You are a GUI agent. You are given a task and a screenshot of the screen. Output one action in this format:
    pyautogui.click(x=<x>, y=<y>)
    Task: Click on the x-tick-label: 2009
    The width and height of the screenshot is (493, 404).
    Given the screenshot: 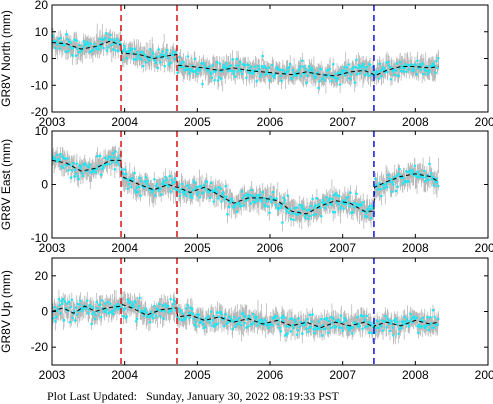 What is the action you would take?
    pyautogui.click(x=484, y=375)
    